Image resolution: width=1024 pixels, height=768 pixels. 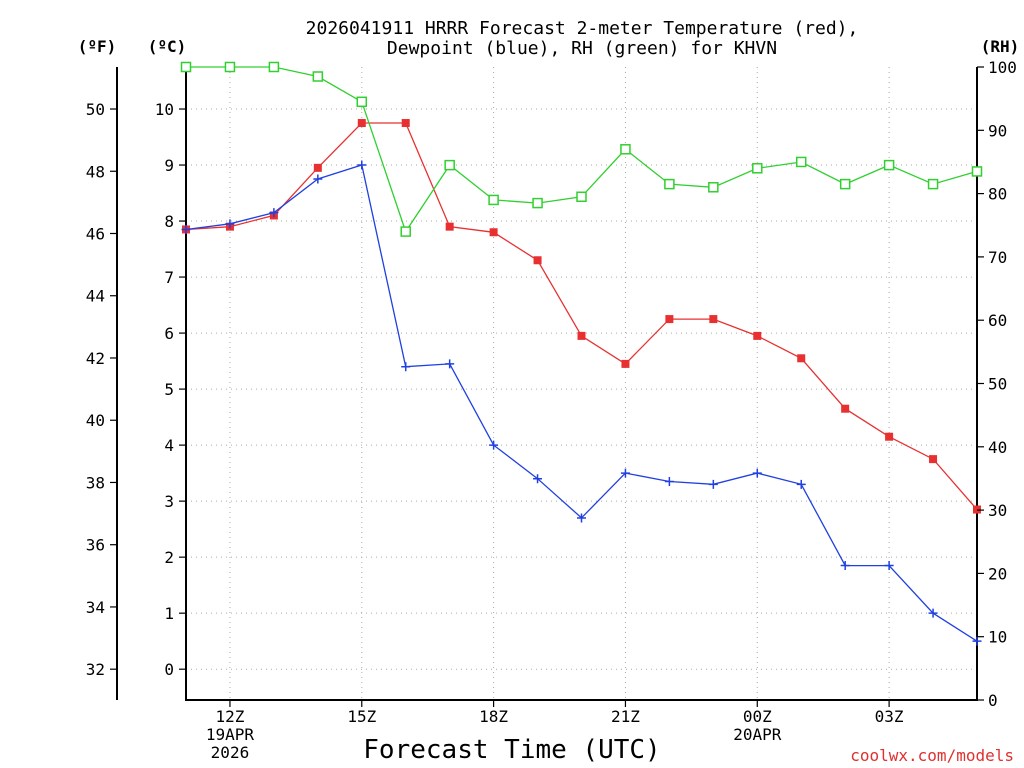 I want to click on x-axis-label: Forecast Time (UTC), so click(x=511, y=750).